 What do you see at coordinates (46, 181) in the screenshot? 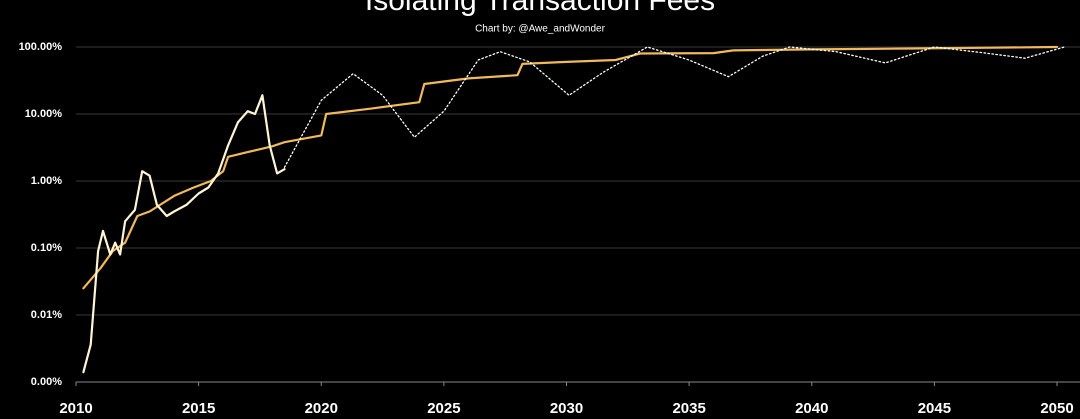
I see `y-tick-label: 1.00%` at bounding box center [46, 181].